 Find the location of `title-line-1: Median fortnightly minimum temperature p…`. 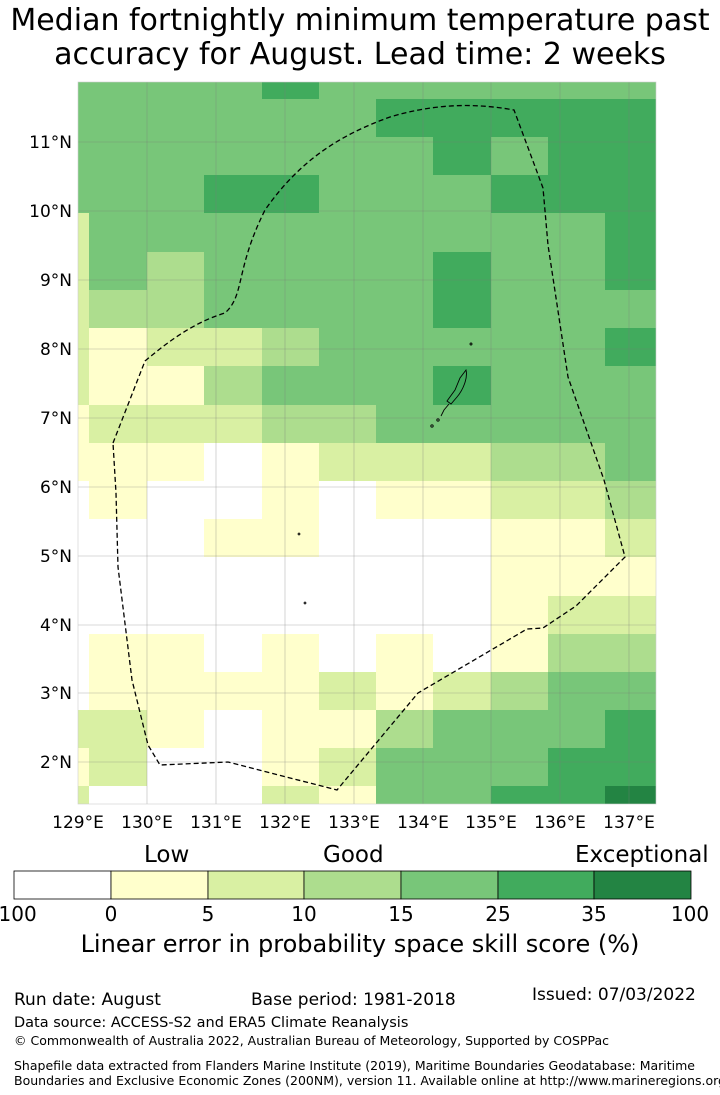

title-line-1: Median fortnightly minimum temperature p… is located at coordinates (360, 20).